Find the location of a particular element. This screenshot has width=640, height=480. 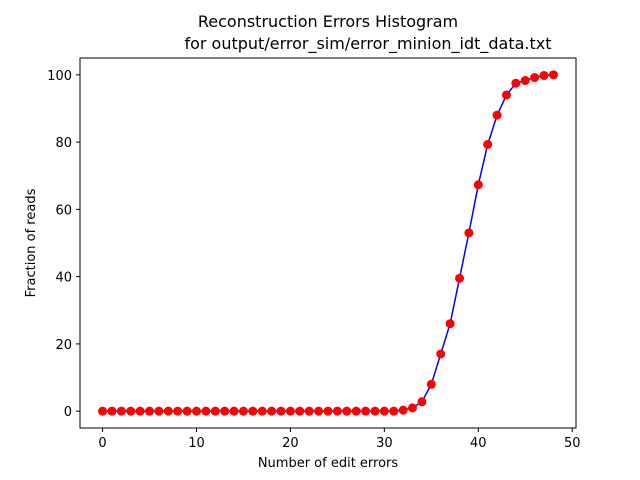

y-axis-ticks: 0 20 40 60 80 100 is located at coordinates (63, 244).